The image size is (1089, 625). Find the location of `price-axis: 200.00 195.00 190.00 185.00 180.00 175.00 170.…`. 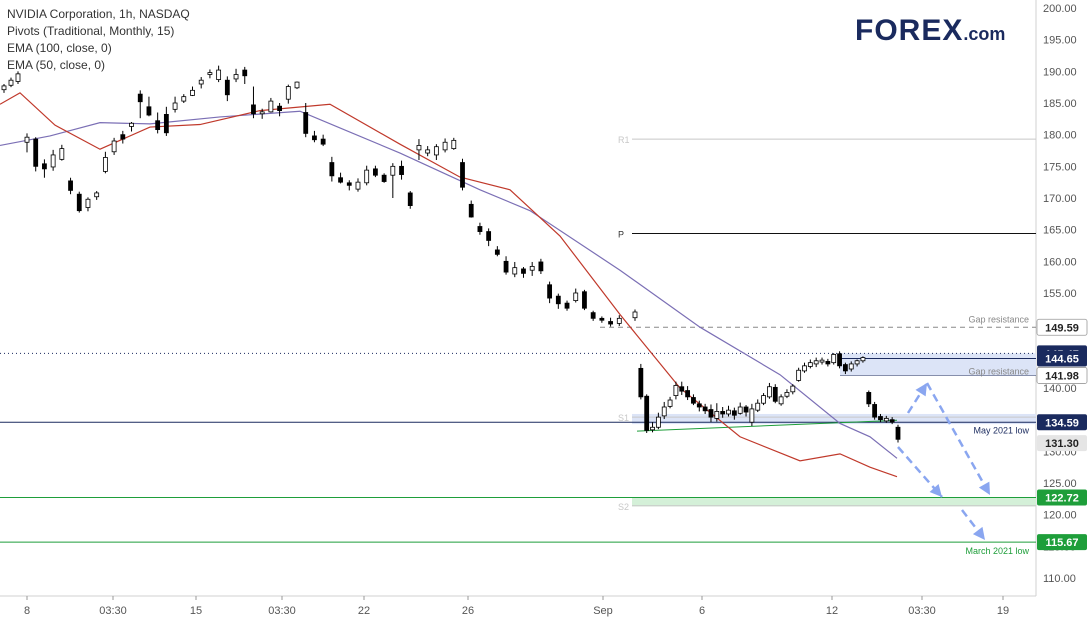

price-axis: 200.00 195.00 190.00 185.00 180.00 175.00 170.… is located at coordinates (1062, 294).